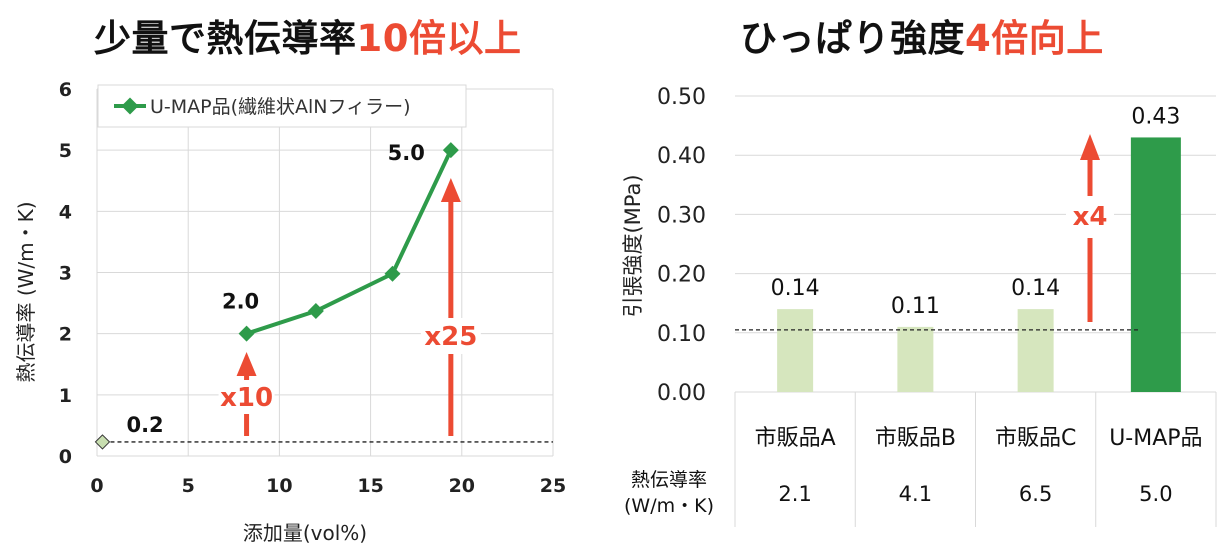 The width and height of the screenshot is (1224, 556). Describe the element at coordinates (65, 457) in the screenshot. I see `y-tick-label: 0` at that location.